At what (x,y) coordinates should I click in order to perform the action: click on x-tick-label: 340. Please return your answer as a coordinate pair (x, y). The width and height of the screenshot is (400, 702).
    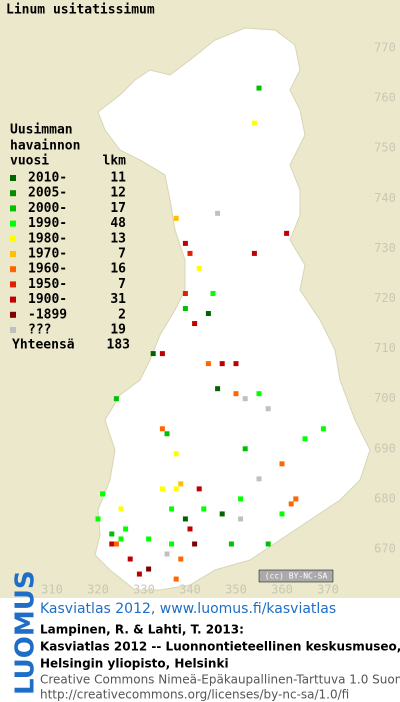
    Looking at the image, I should click on (190, 590).